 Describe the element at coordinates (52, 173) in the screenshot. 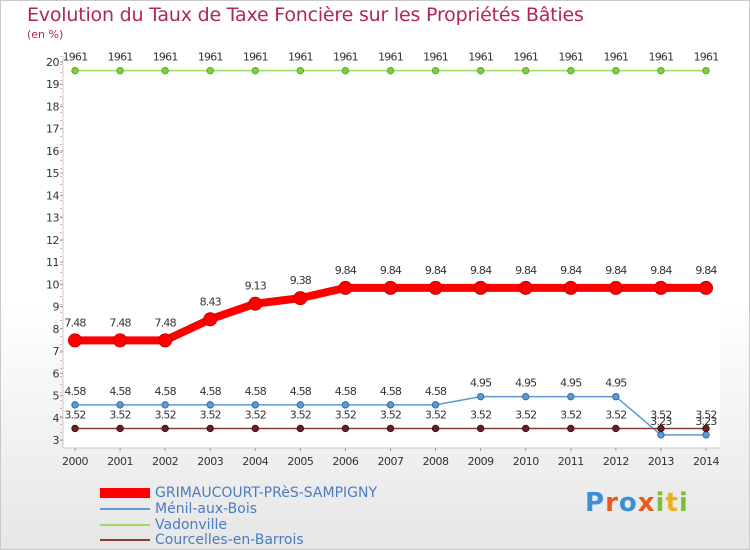

I see `y-tick-label: 15` at that location.